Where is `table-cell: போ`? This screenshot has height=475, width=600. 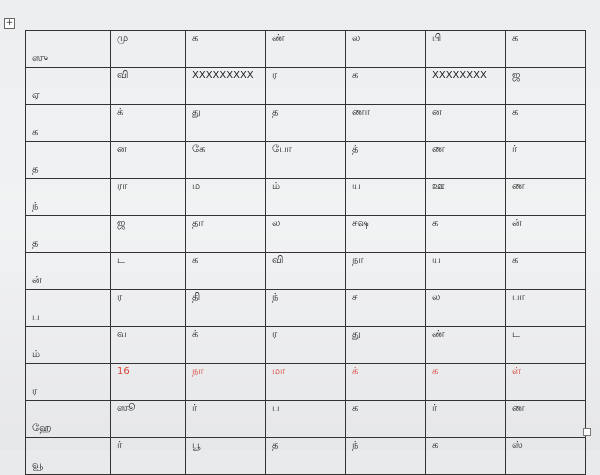
table-cell: போ is located at coordinates (305, 160).